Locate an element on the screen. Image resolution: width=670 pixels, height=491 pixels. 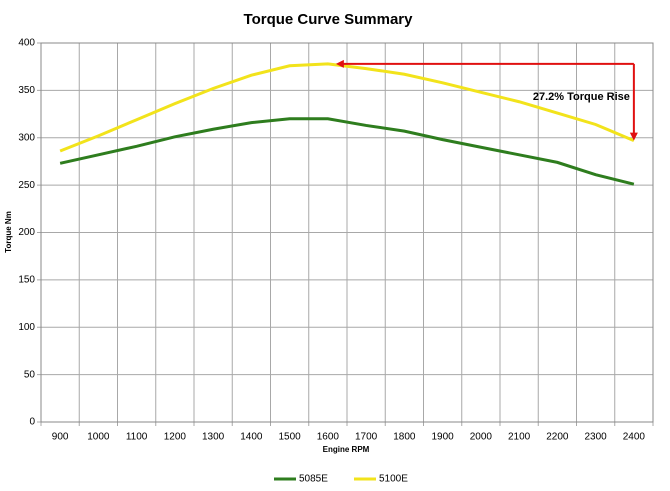
x-tick-label: 1700 is located at coordinates (366, 437).